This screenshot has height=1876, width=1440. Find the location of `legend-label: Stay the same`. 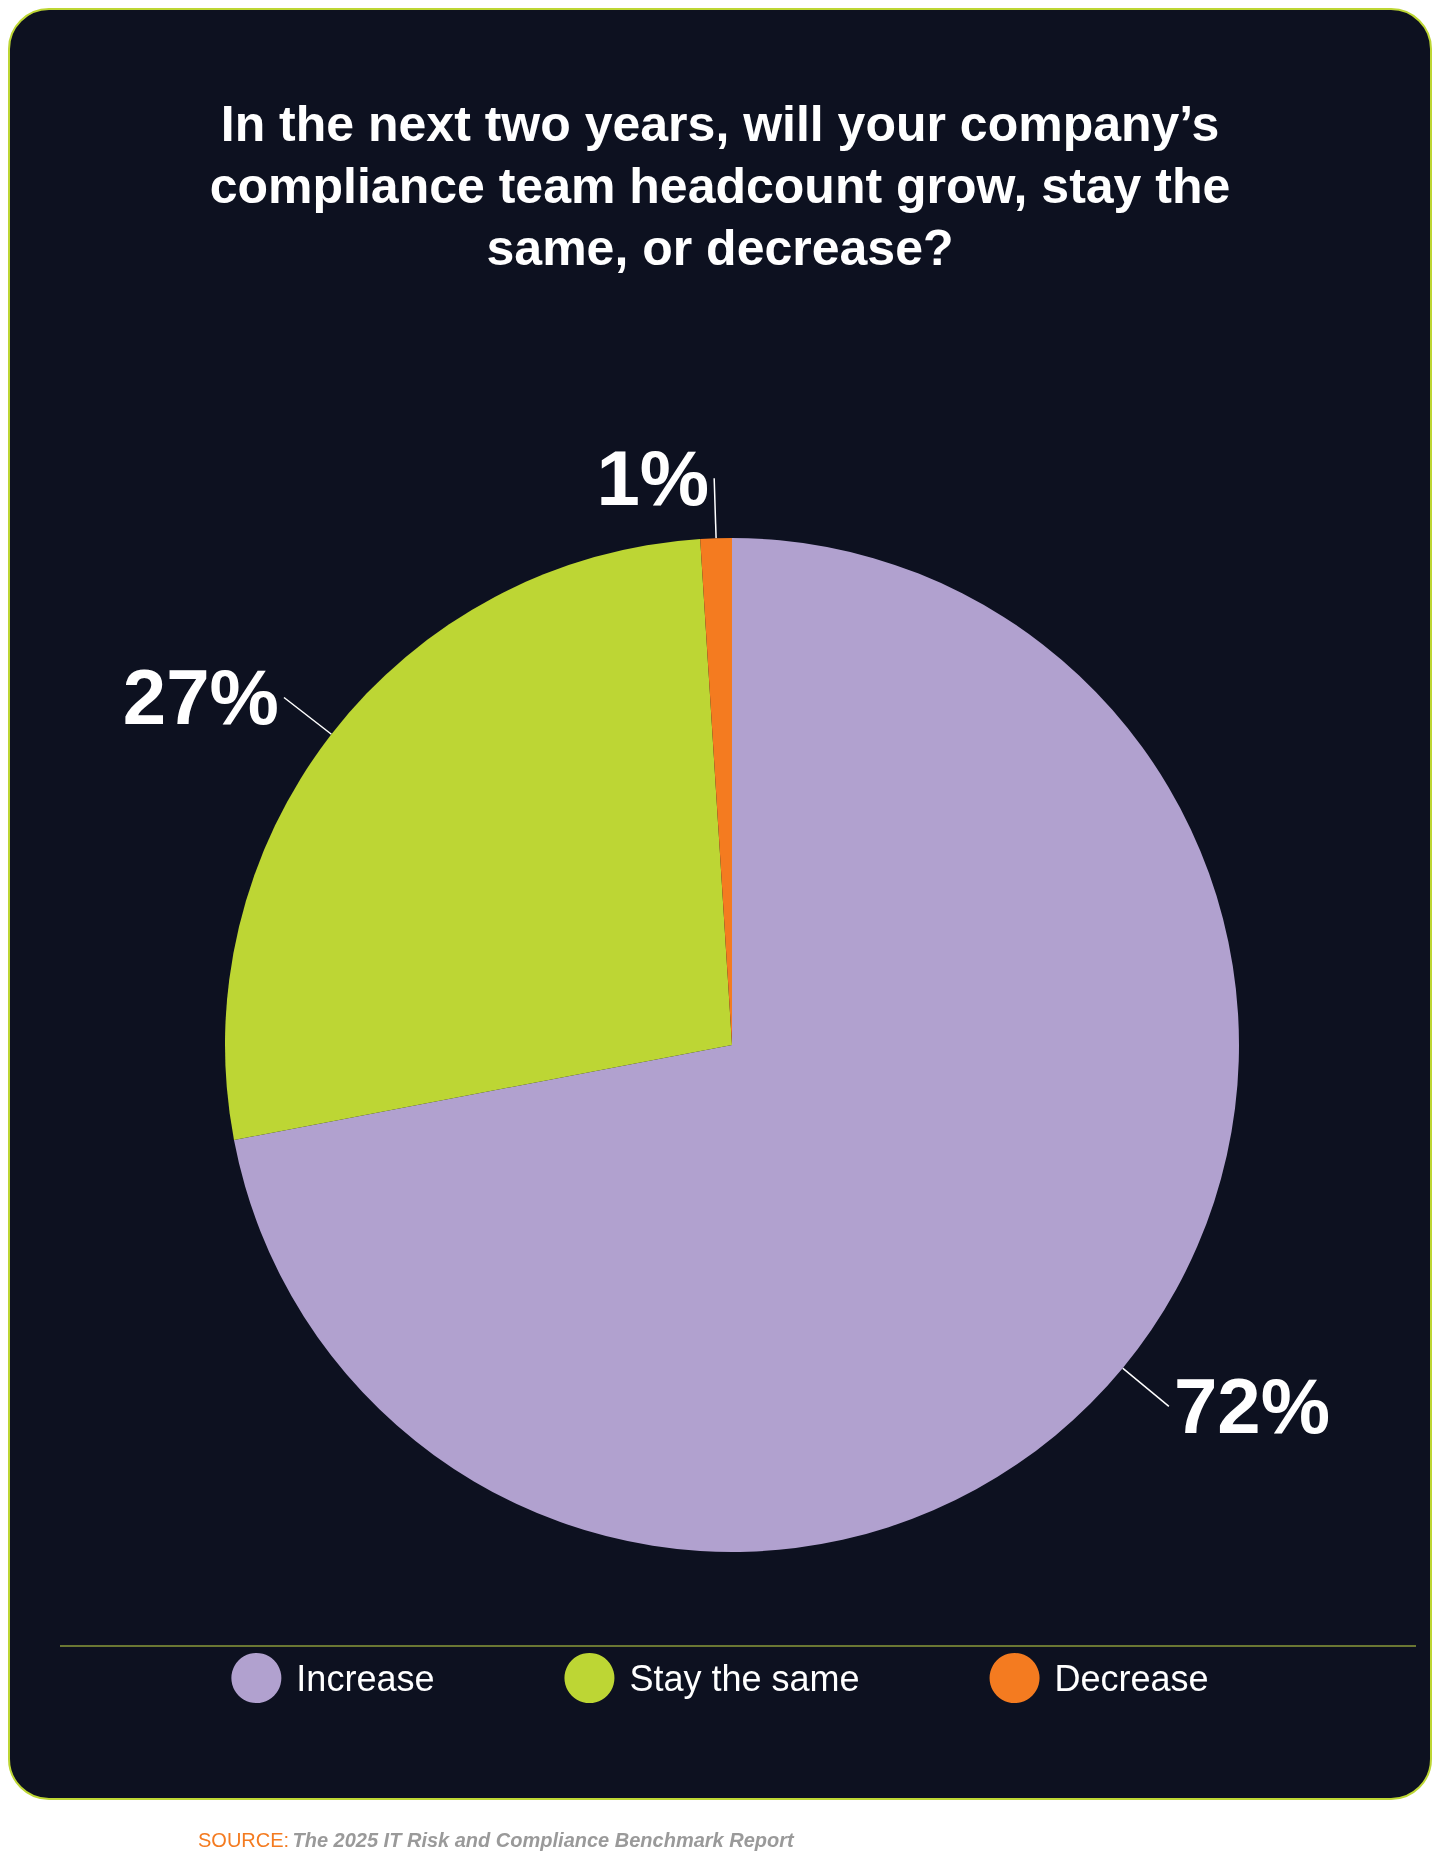

legend-label: Stay the same is located at coordinates (744, 1678).